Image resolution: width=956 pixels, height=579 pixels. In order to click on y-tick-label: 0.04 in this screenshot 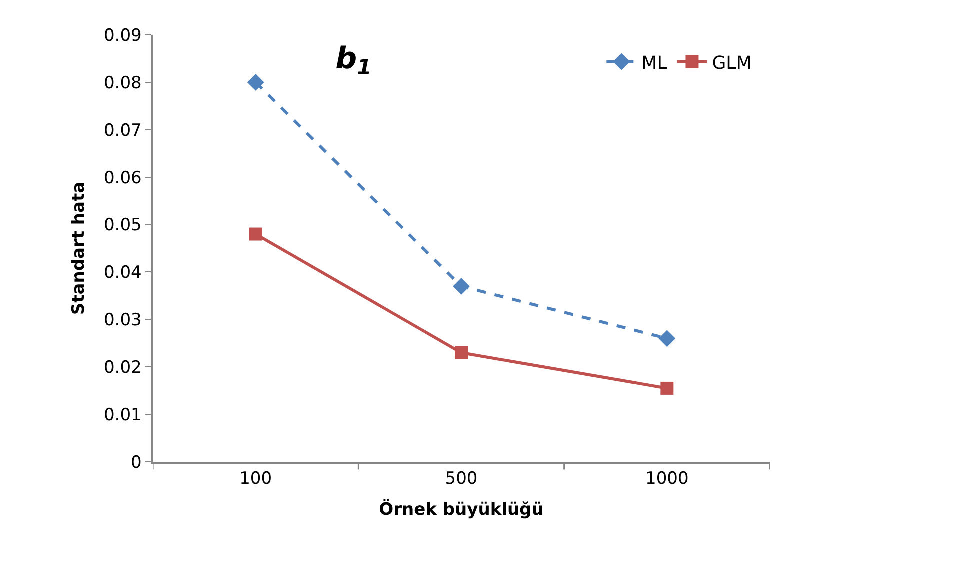, I will do `click(123, 273)`.